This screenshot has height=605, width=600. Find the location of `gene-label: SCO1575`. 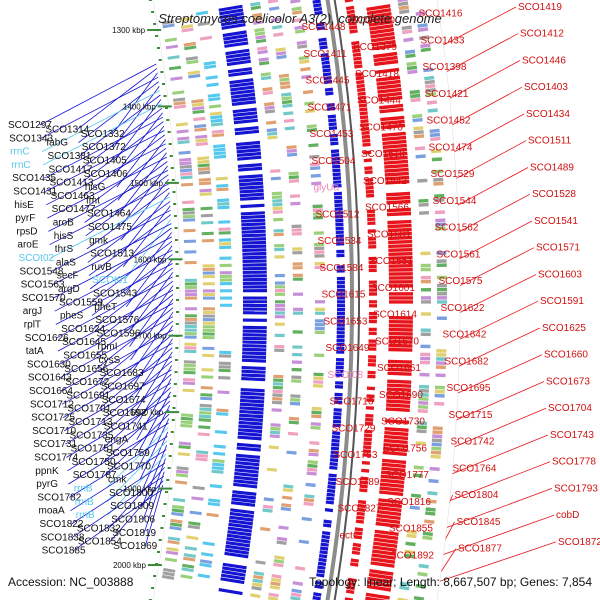

gene-label: SCO1575 is located at coordinates (461, 281).